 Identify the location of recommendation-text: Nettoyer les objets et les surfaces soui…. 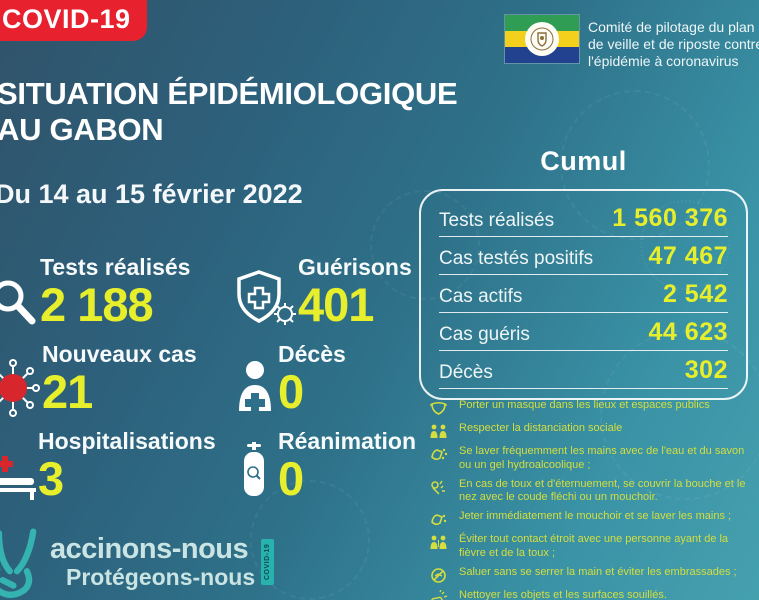
(563, 594).